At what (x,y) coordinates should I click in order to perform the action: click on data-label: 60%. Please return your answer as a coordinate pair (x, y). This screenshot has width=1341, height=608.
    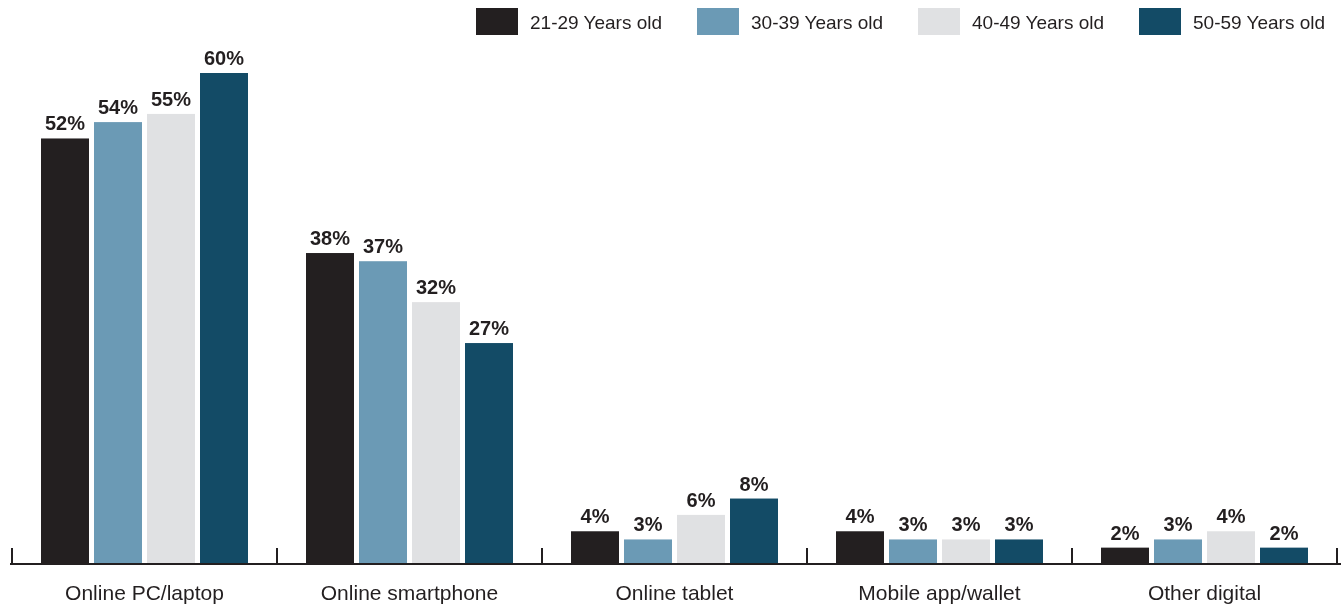
    Looking at the image, I should click on (224, 58).